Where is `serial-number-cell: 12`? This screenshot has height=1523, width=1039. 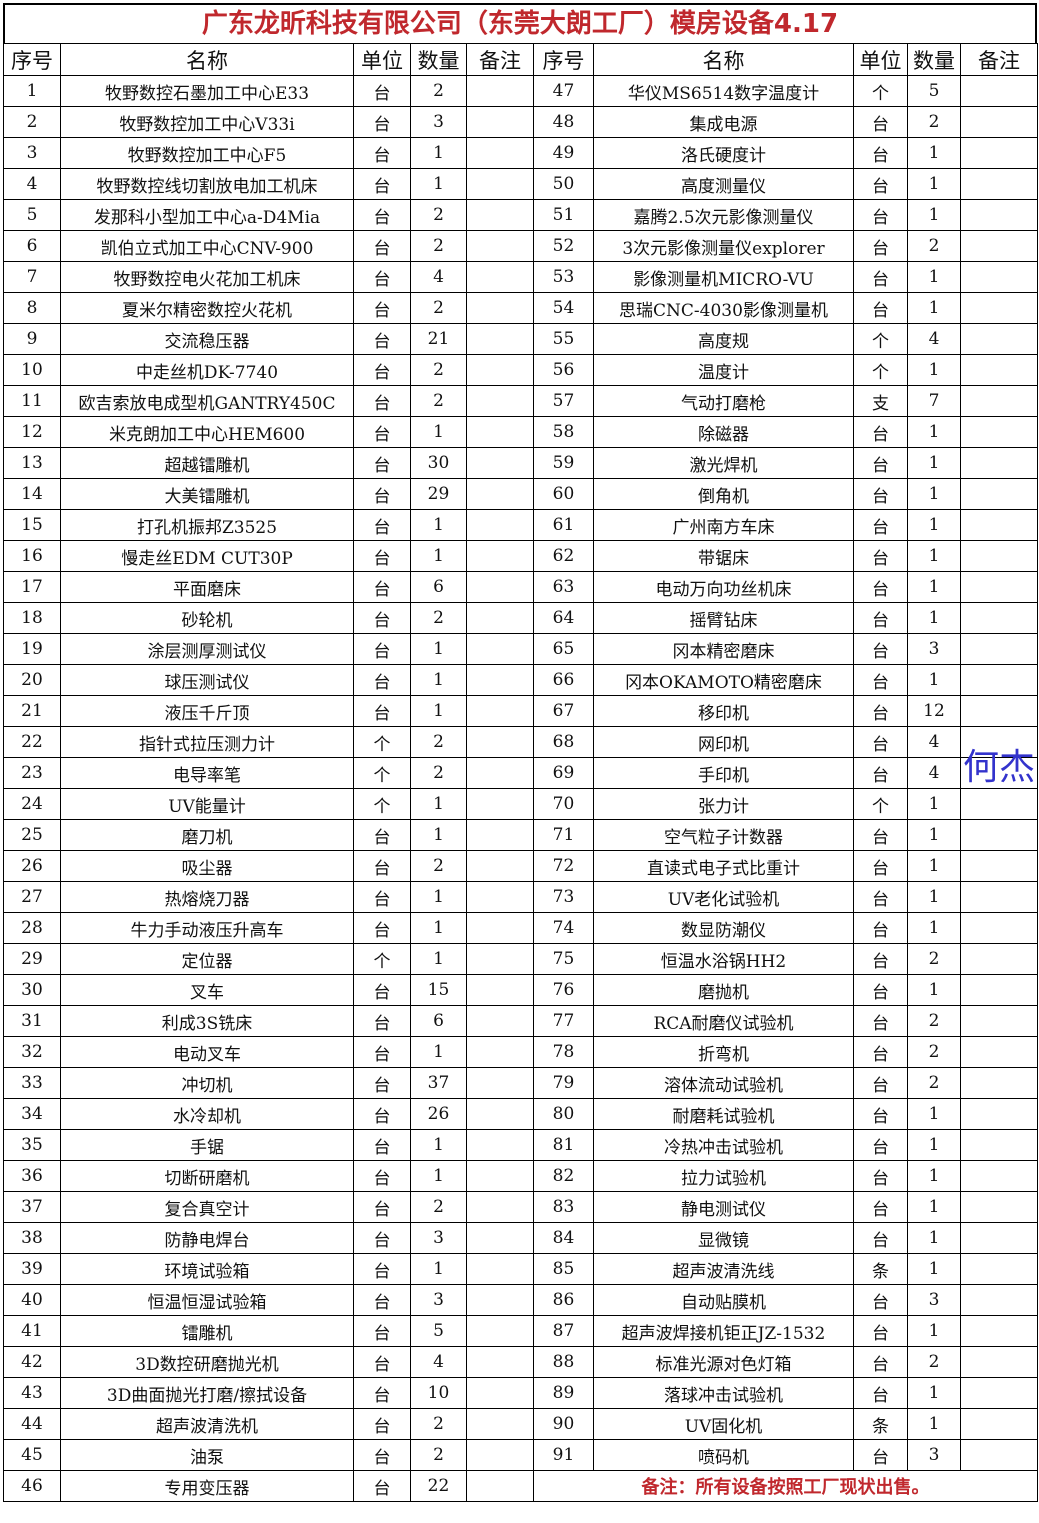 serial-number-cell: 12 is located at coordinates (32, 432).